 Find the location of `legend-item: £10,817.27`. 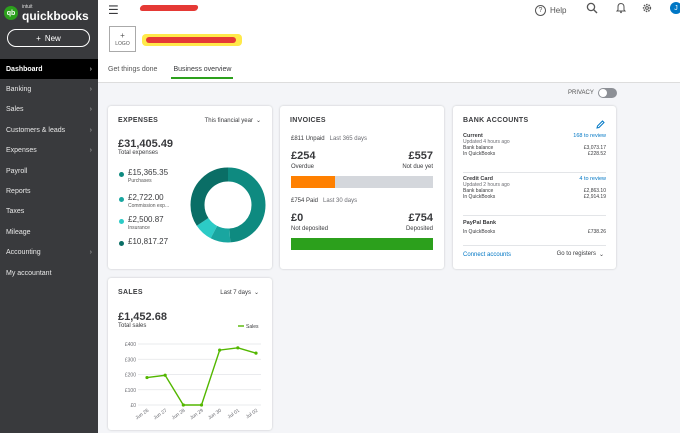

legend-item: £10,817.27 is located at coordinates (143, 242).